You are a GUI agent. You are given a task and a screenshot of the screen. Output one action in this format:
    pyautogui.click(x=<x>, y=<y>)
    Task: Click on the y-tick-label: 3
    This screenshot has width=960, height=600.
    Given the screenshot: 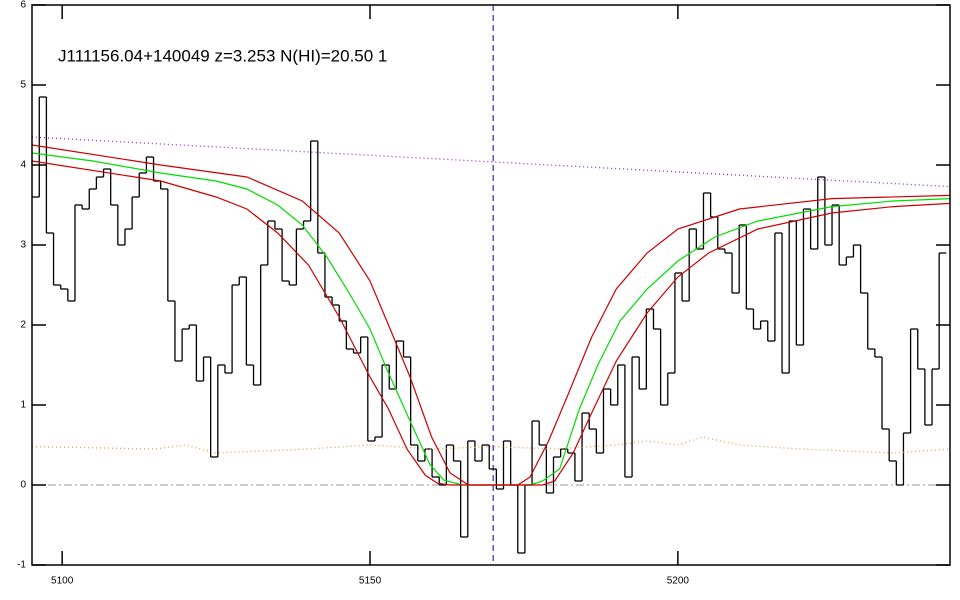 What is the action you would take?
    pyautogui.click(x=23, y=245)
    